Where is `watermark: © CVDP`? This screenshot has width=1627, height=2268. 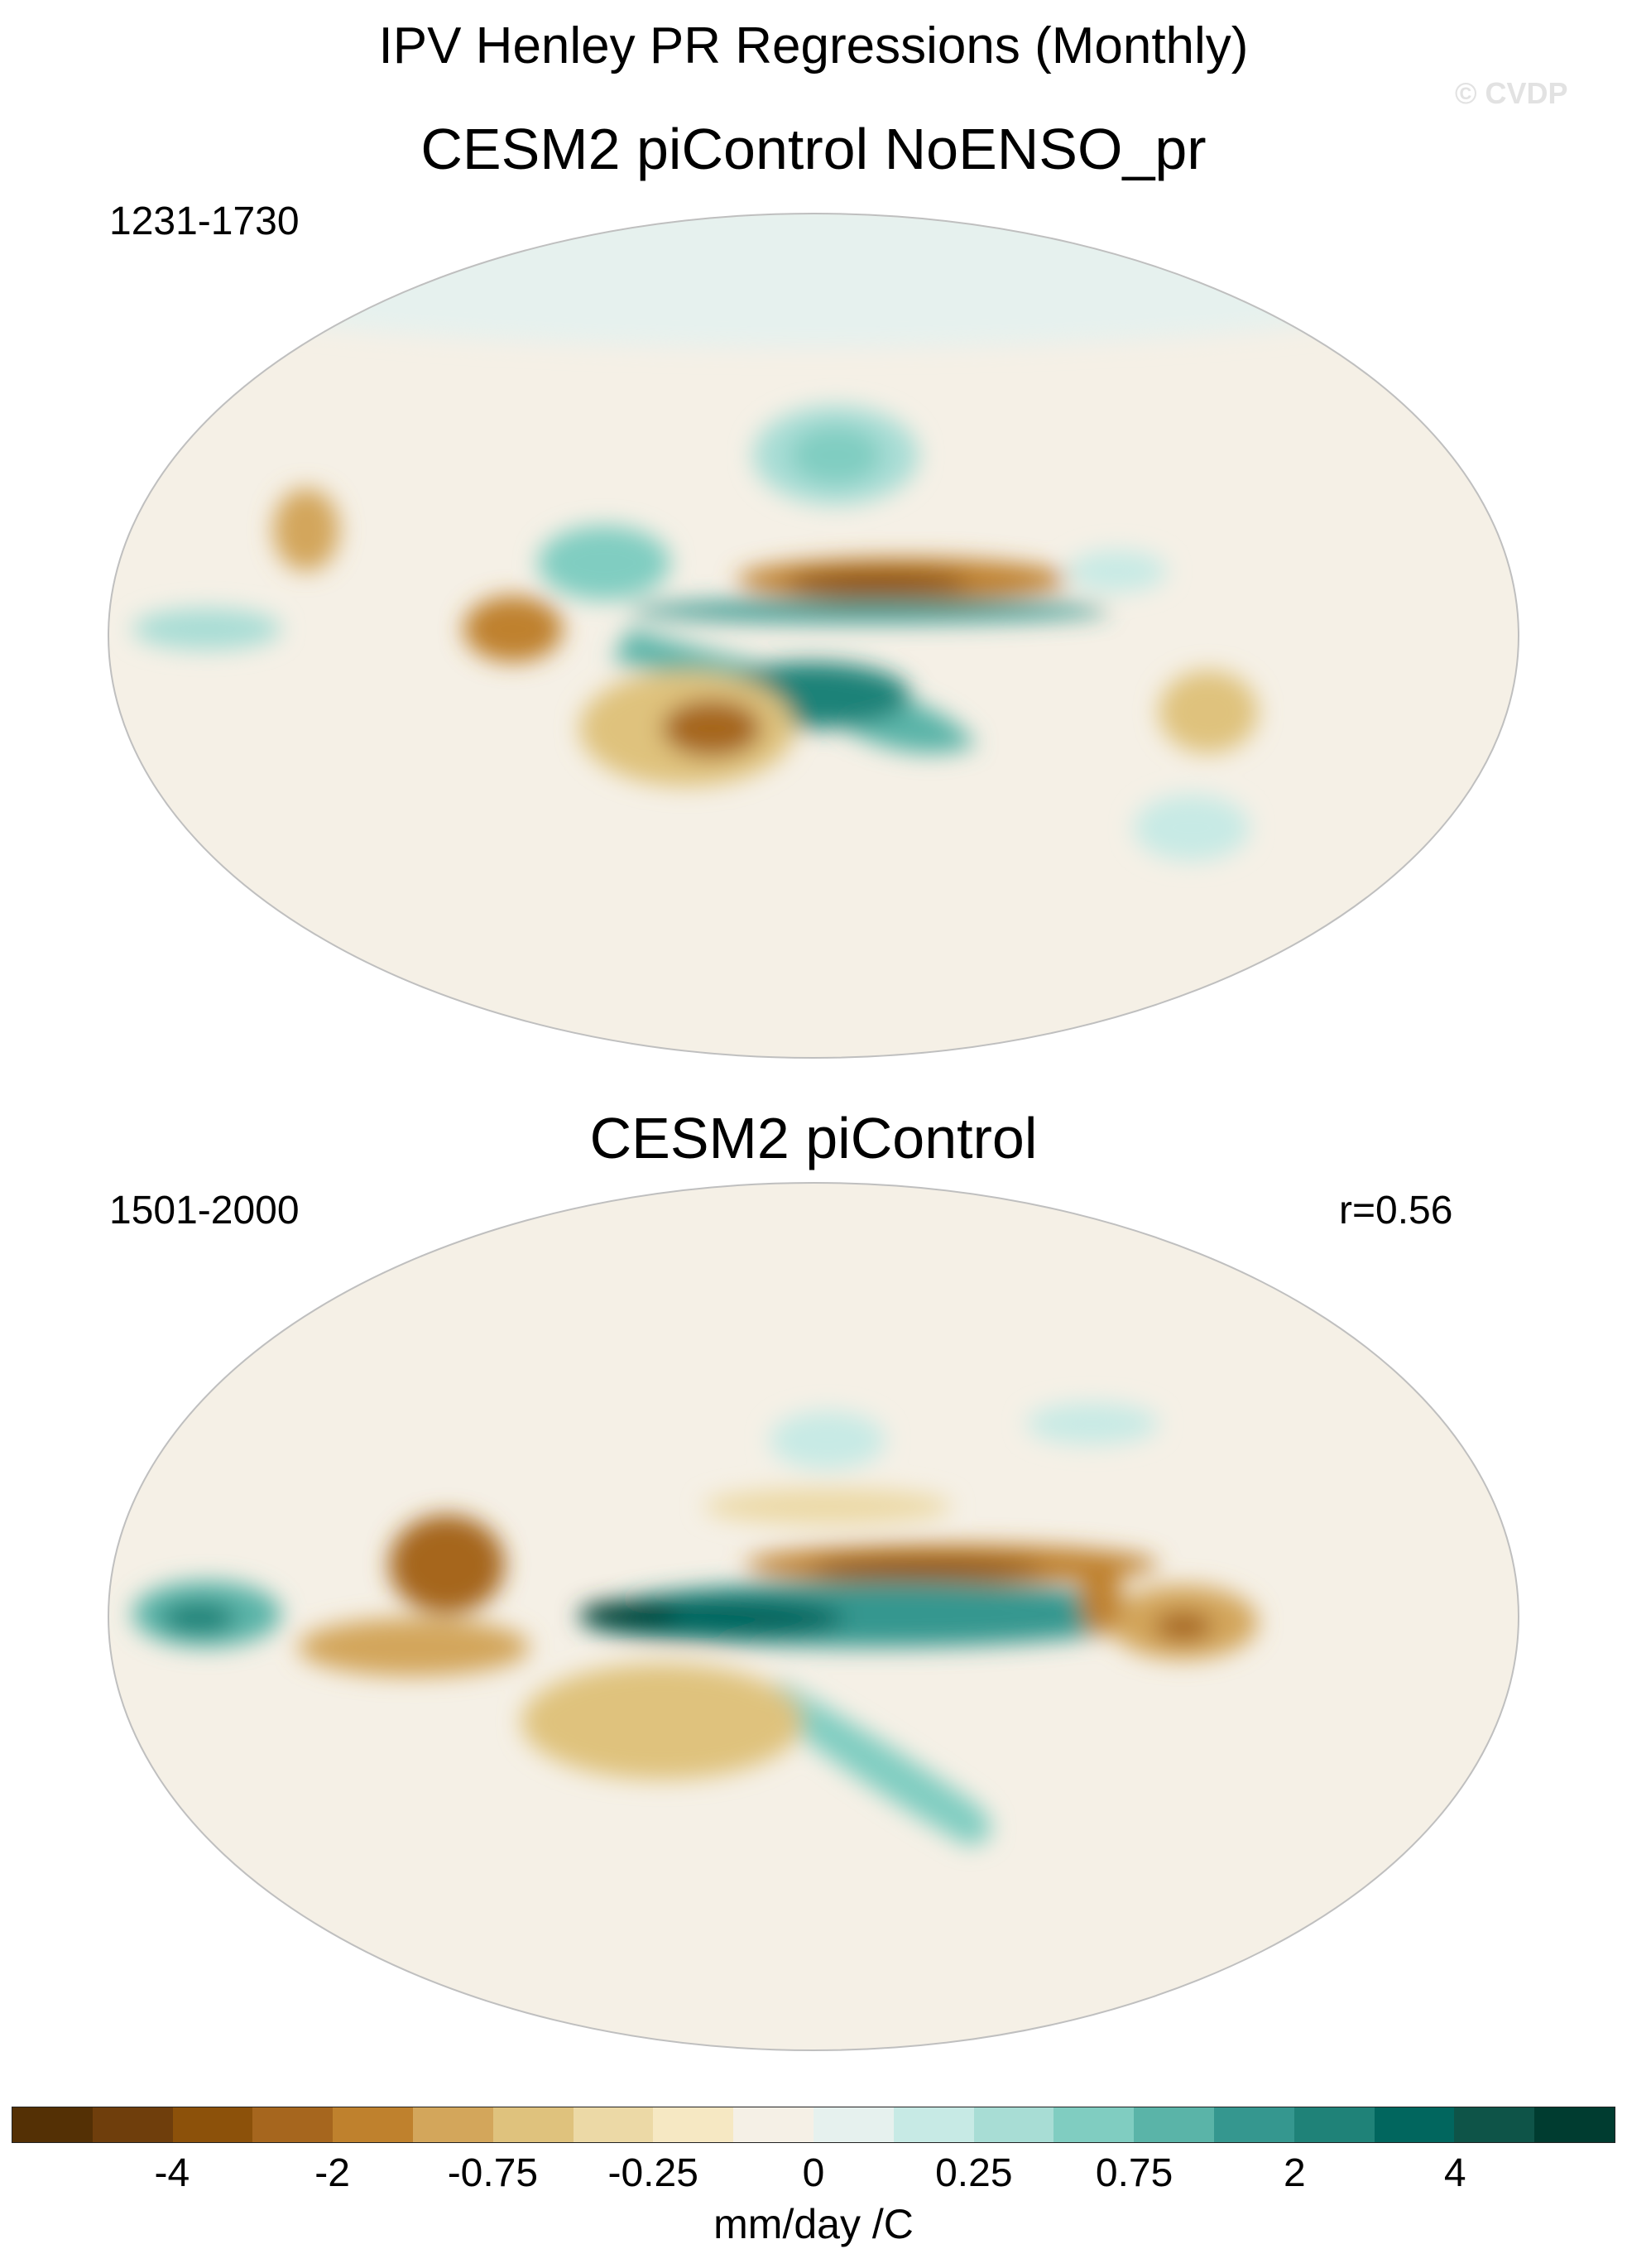 watermark: © CVDP is located at coordinates (1511, 93).